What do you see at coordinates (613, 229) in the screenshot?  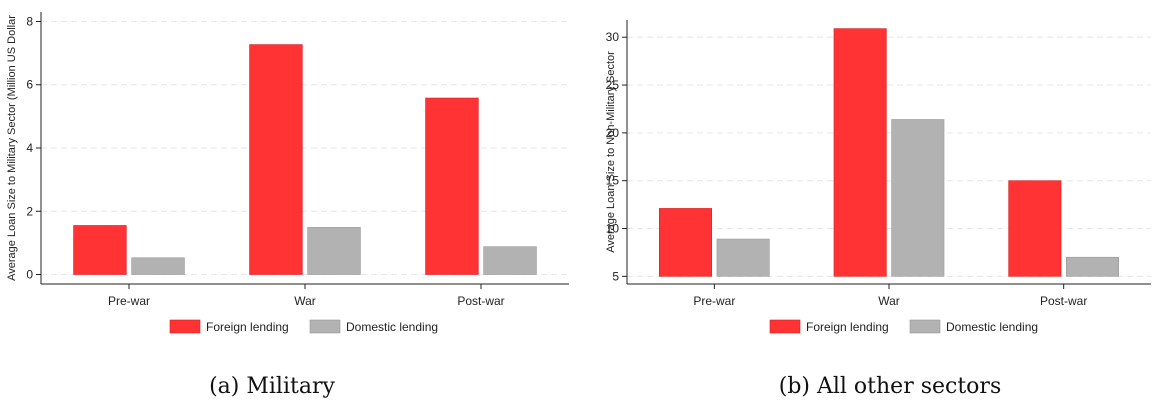 I see `y-tick-label: 10` at bounding box center [613, 229].